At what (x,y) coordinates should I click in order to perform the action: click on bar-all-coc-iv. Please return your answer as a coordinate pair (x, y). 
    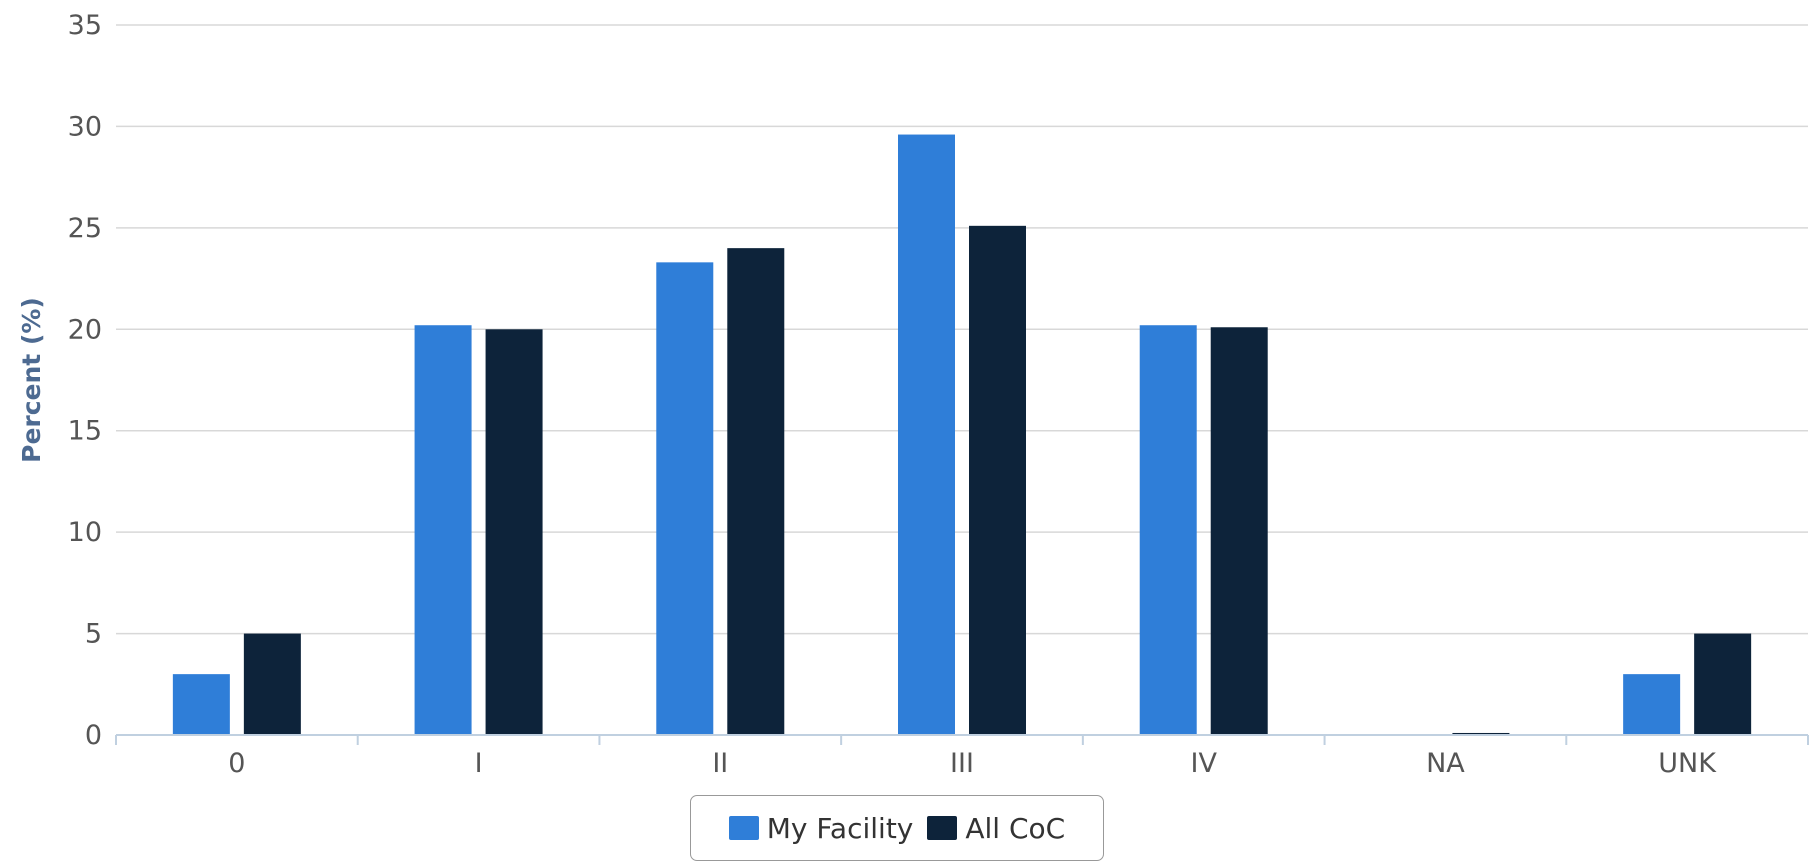
    Looking at the image, I should click on (1239, 531).